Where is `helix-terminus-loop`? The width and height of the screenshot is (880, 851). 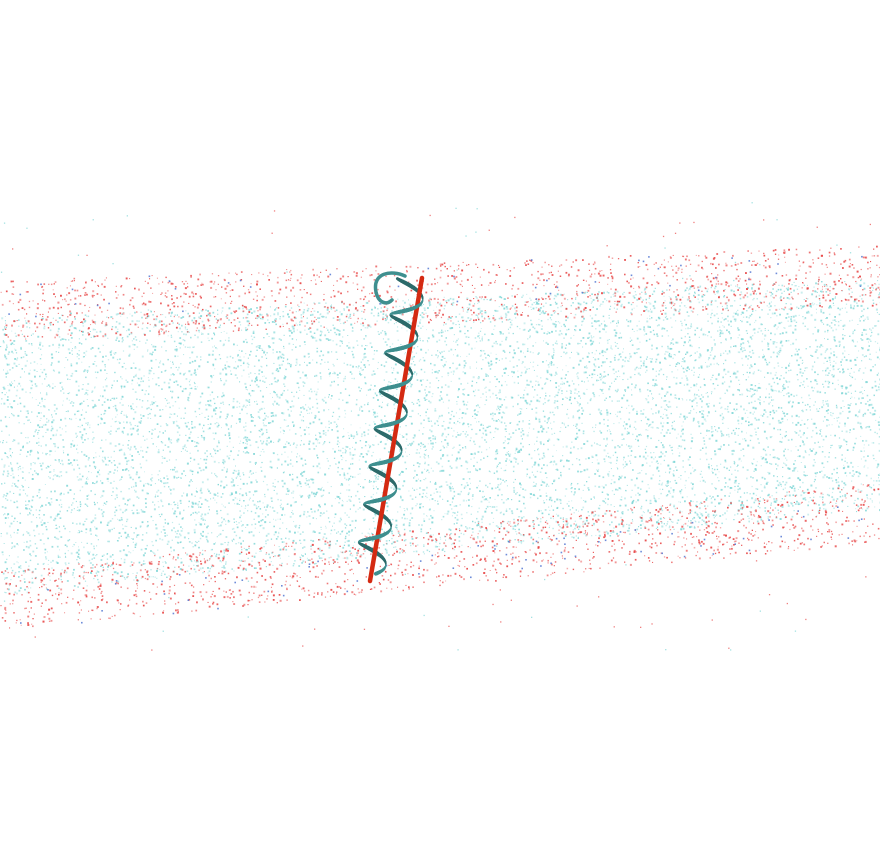 helix-terminus-loop is located at coordinates (390, 288).